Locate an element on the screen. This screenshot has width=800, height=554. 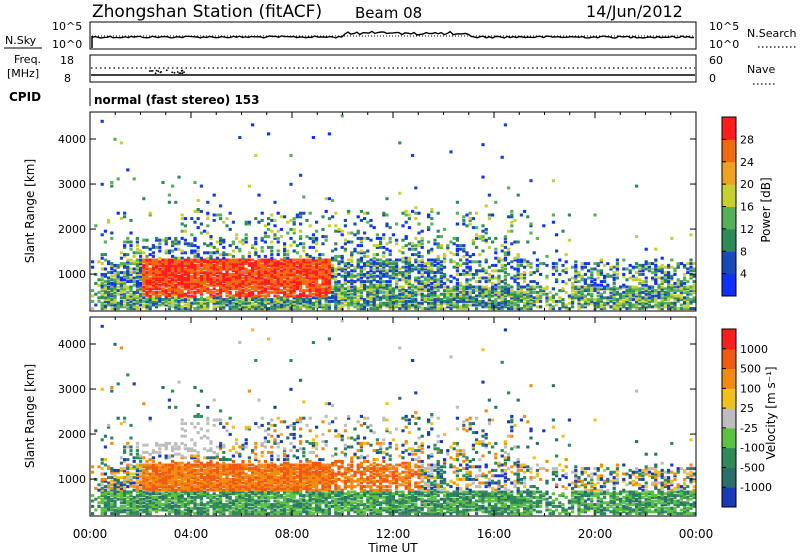
freq-label: Freq. is located at coordinates (27, 59).